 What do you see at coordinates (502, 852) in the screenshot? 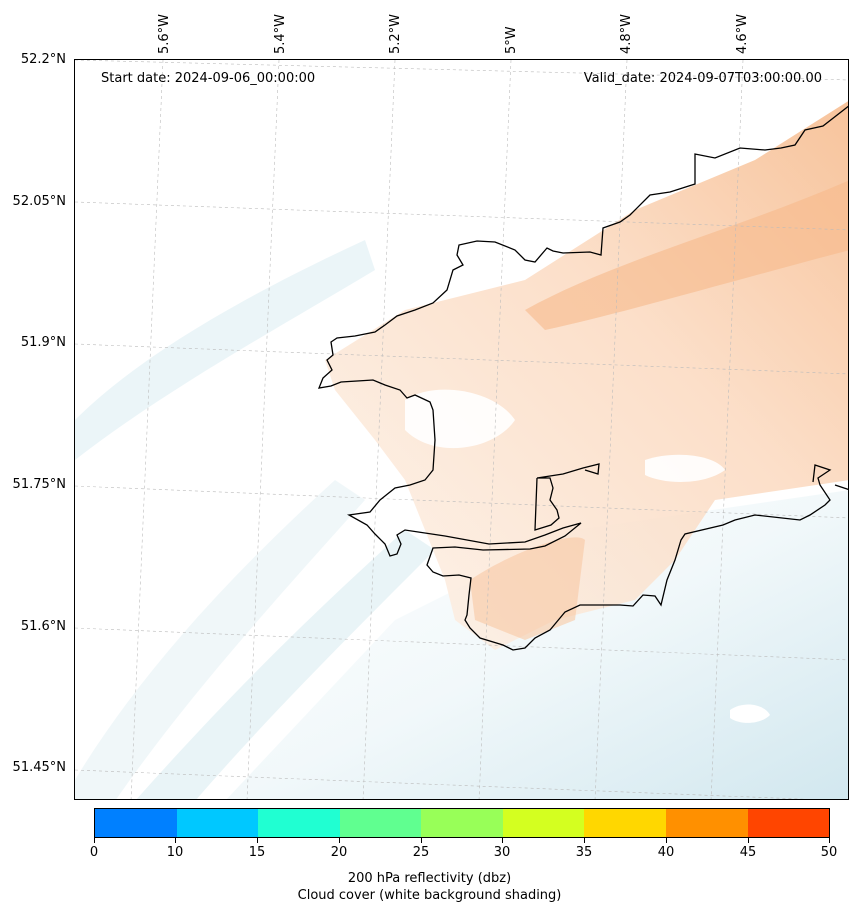
I see `colorbar-tick-label: 30` at bounding box center [502, 852].